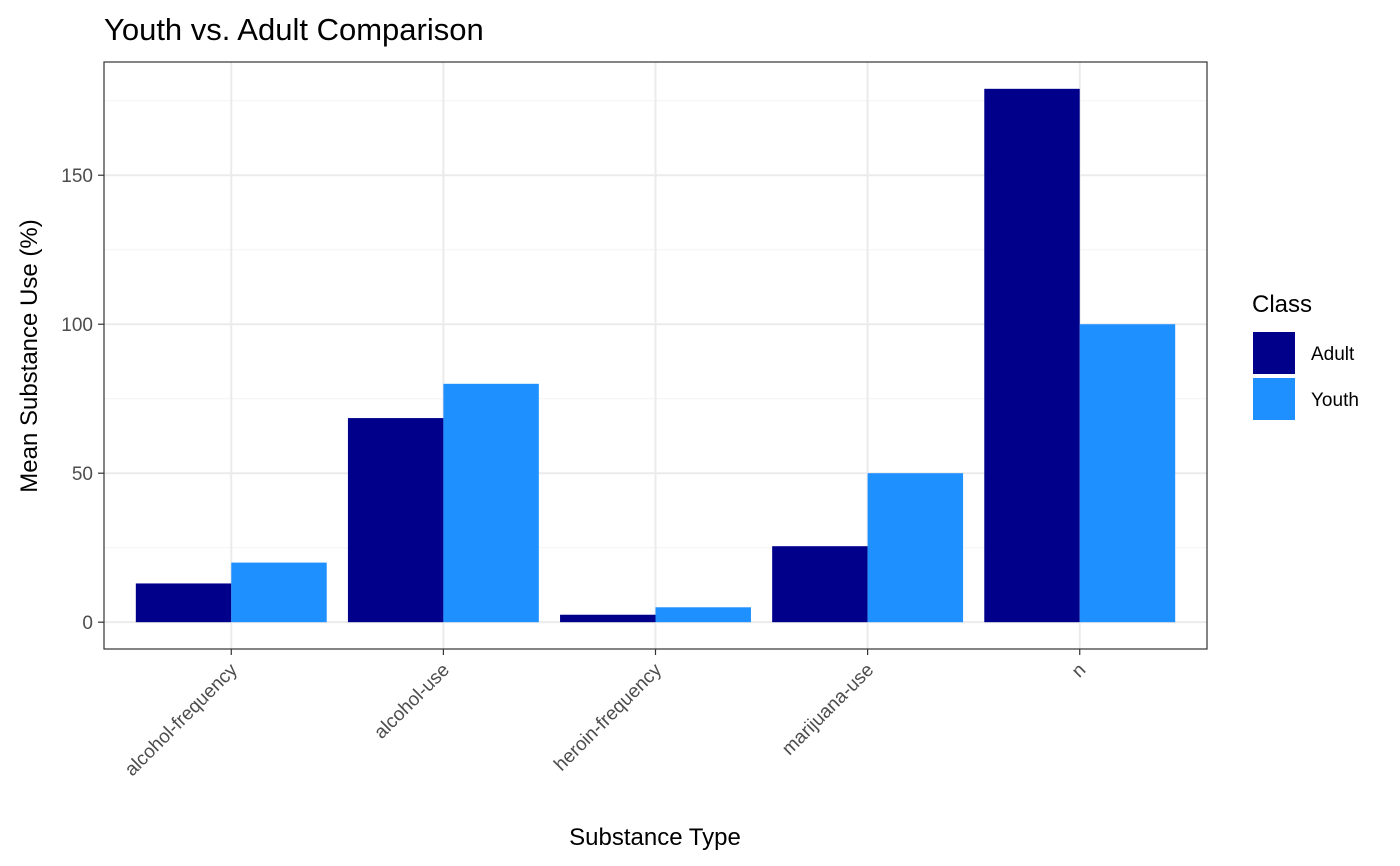 This screenshot has height=866, width=1400. I want to click on y-tick-label: 100, so click(77, 325).